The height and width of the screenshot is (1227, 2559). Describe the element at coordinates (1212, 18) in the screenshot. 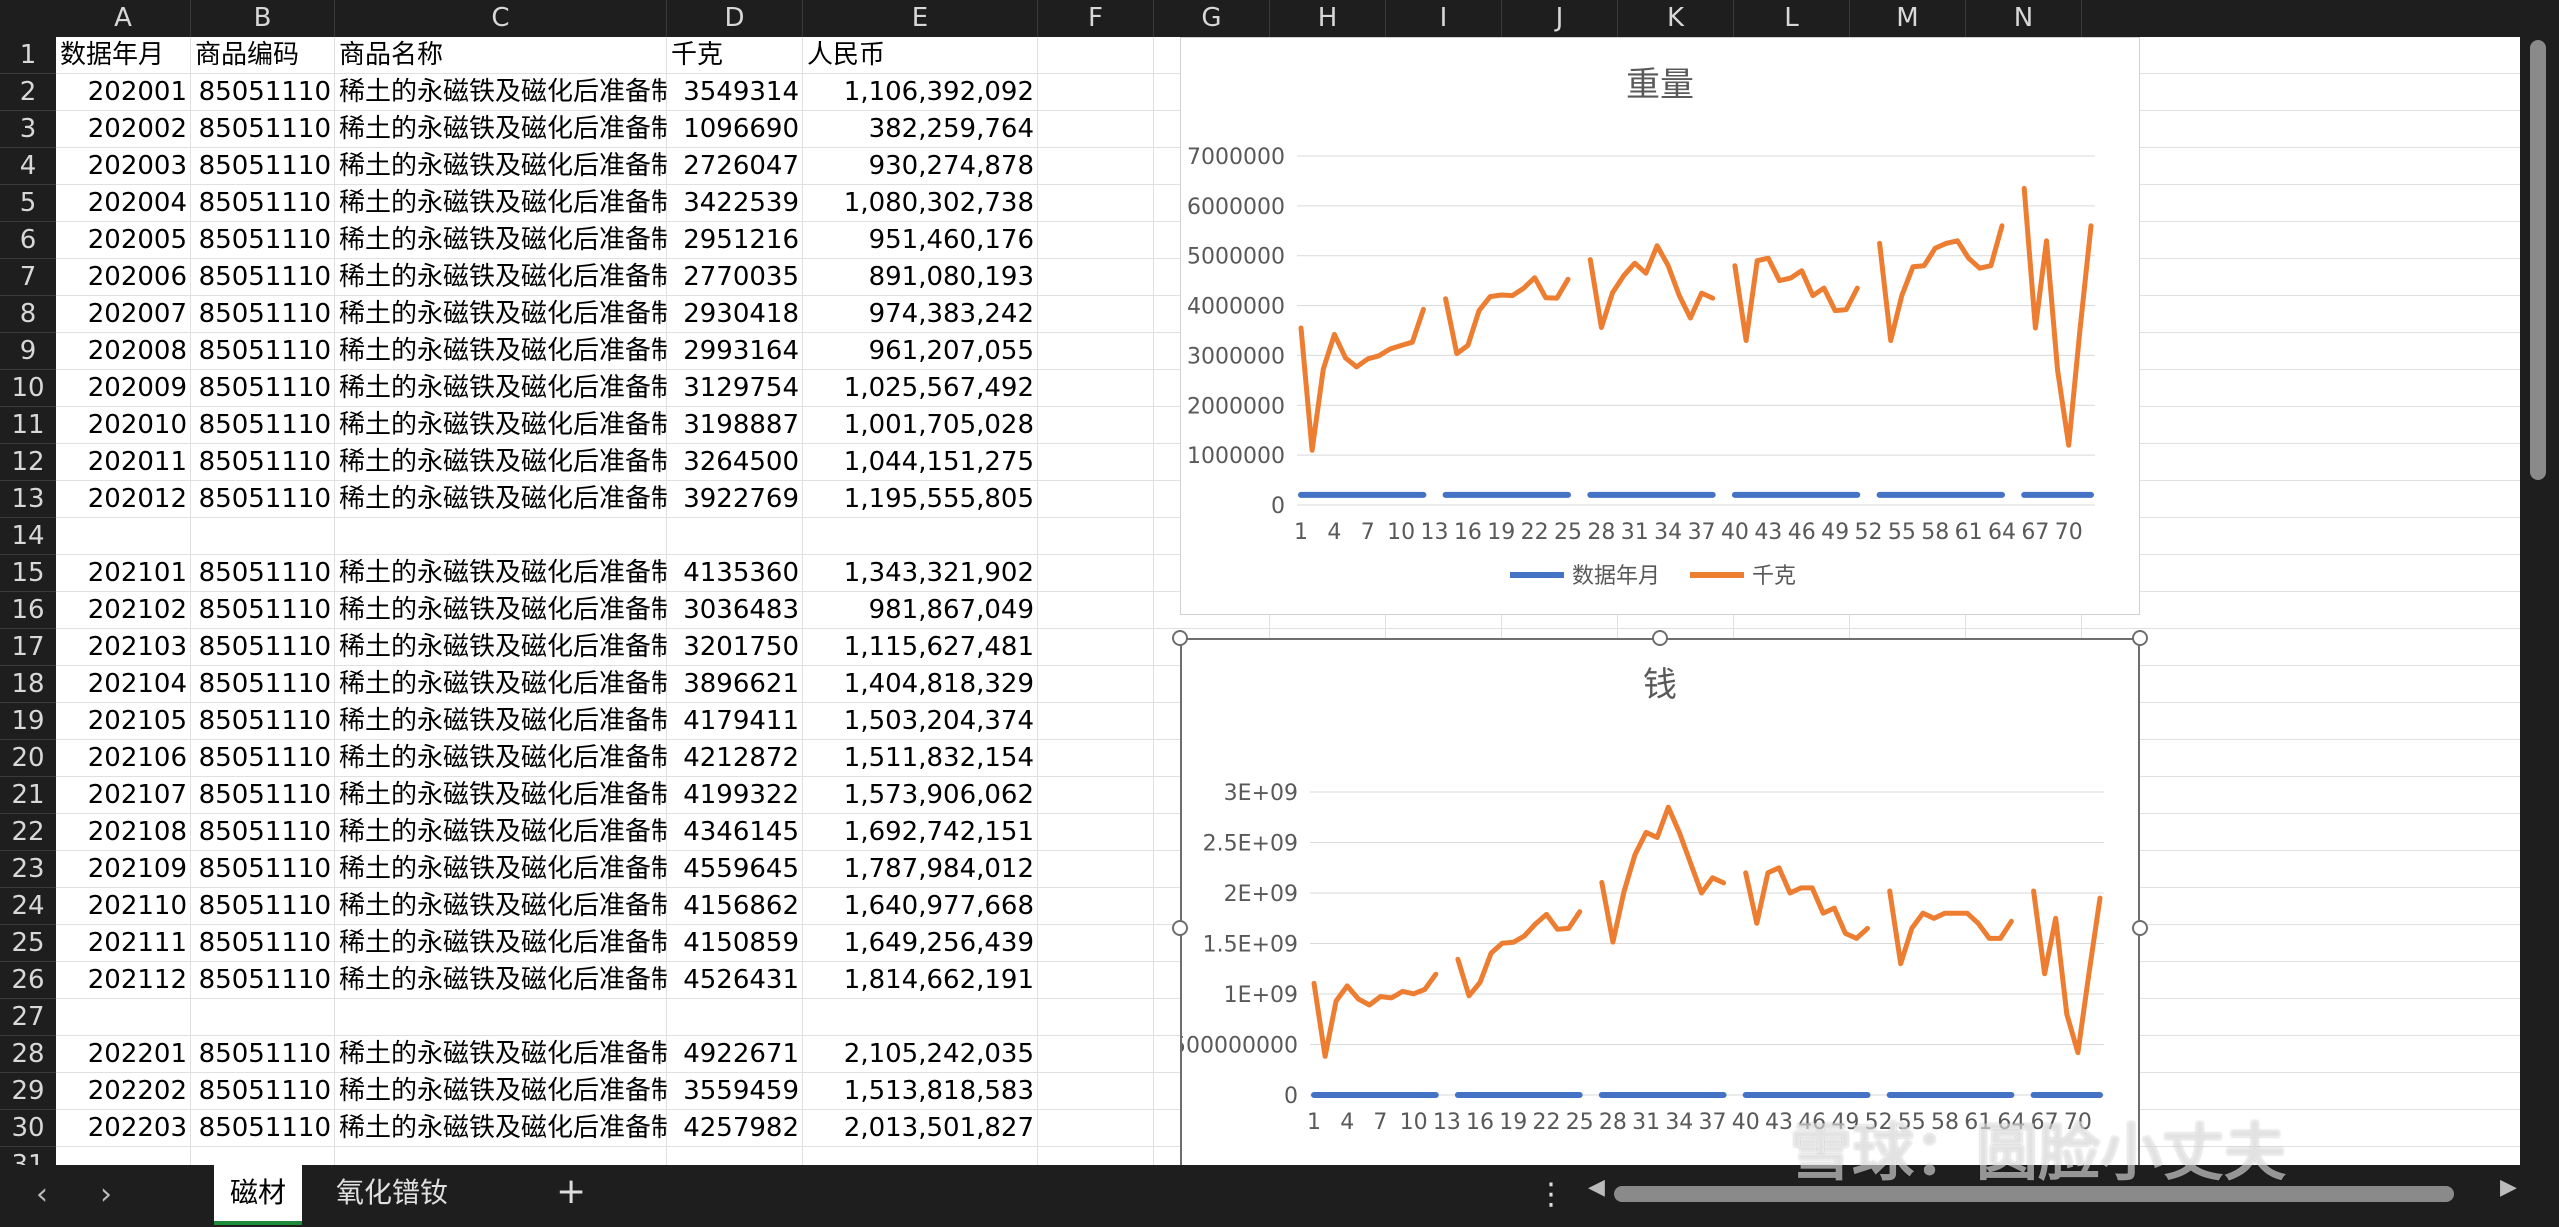

I see `column-header-g: G` at that location.